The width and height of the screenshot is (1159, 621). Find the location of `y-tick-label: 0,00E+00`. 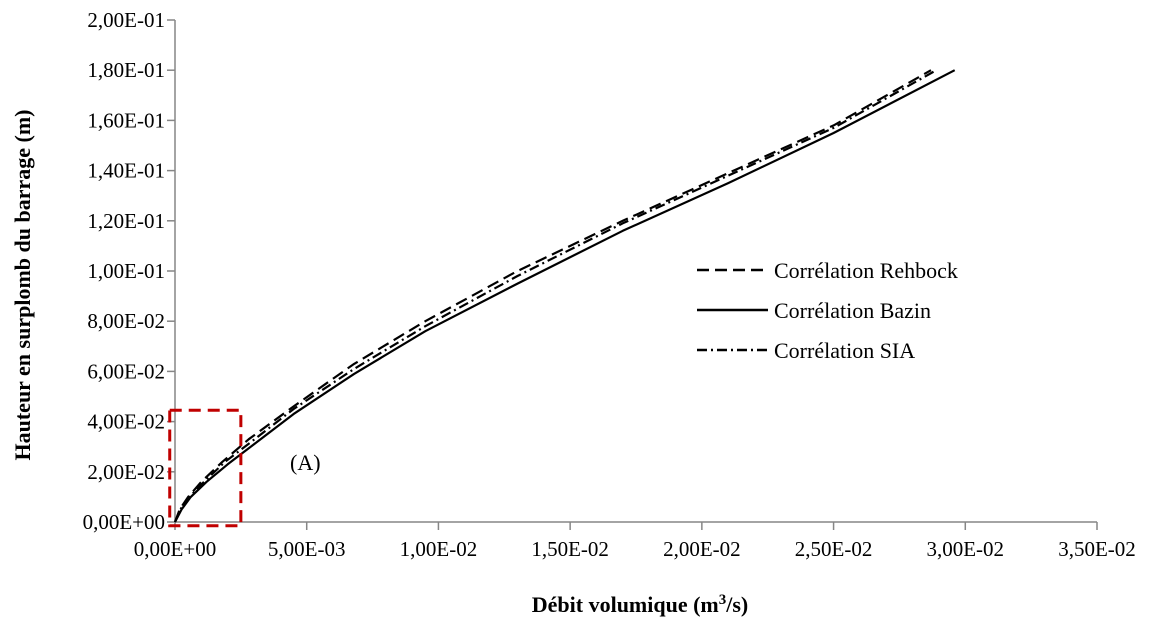

y-tick-label: 0,00E+00 is located at coordinates (124, 522).